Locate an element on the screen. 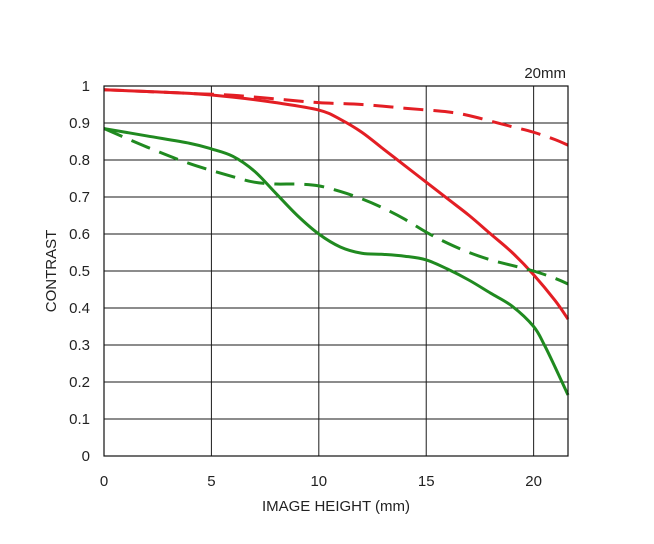  x-tick-label: 5 is located at coordinates (211, 481).